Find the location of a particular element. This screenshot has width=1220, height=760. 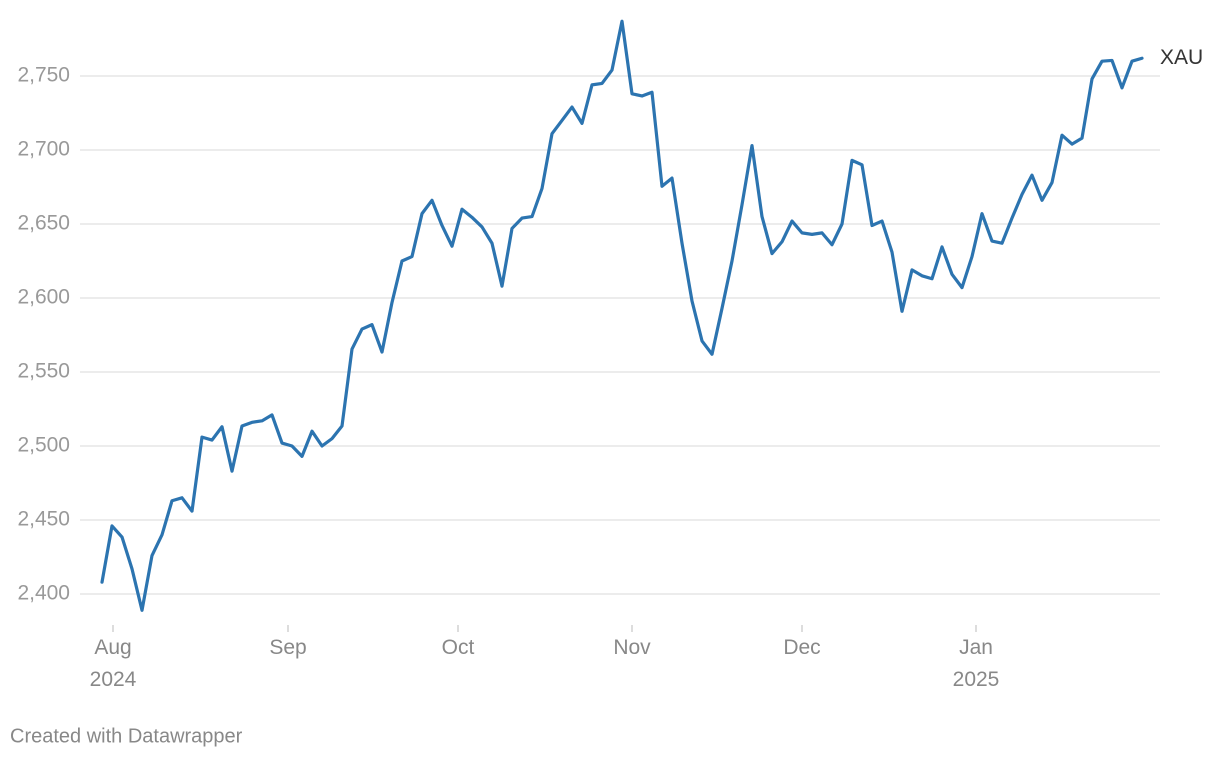

x-tick-label: Aug 2024 is located at coordinates (113, 663).